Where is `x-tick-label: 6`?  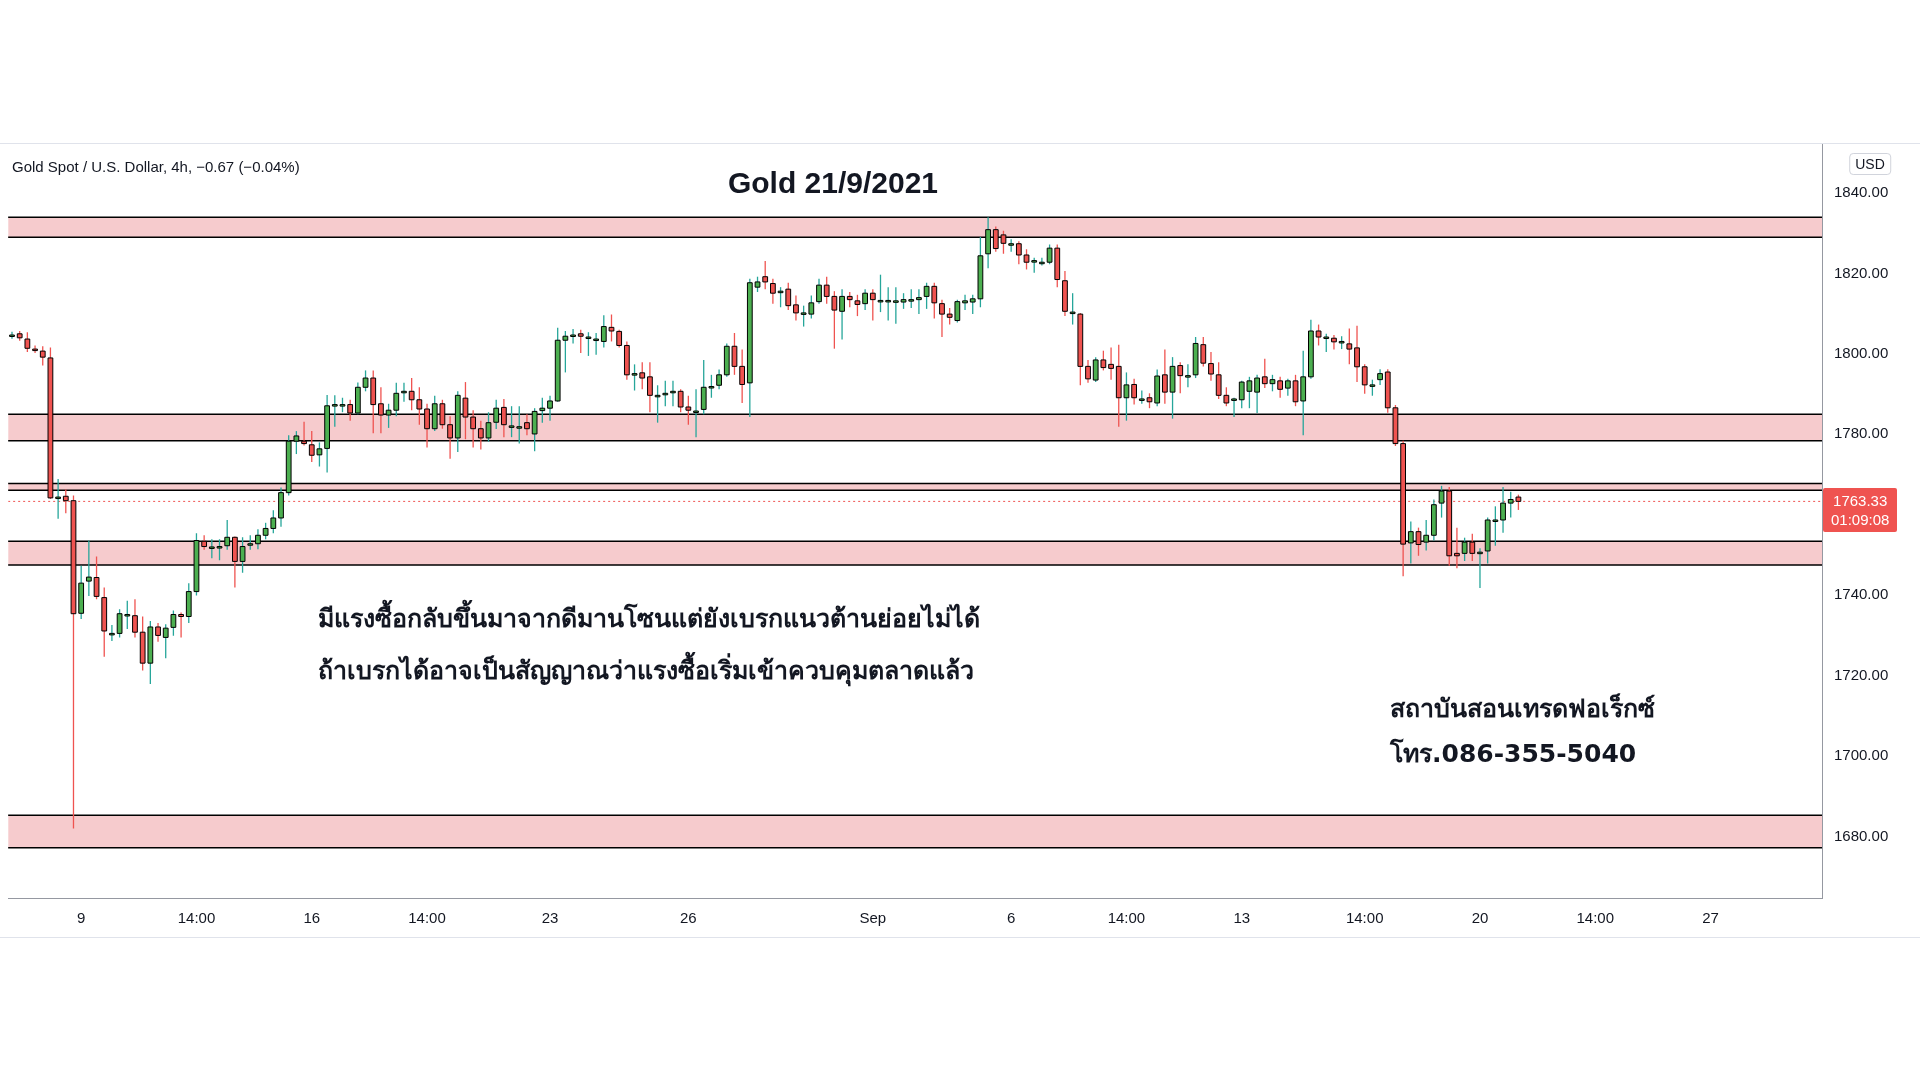
x-tick-label: 6 is located at coordinates (1011, 918).